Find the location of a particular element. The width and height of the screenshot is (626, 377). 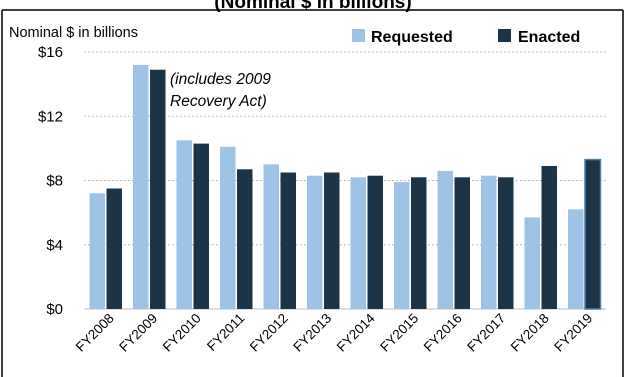

x-tick-label-fy2014: FY2014 is located at coordinates (356, 332).